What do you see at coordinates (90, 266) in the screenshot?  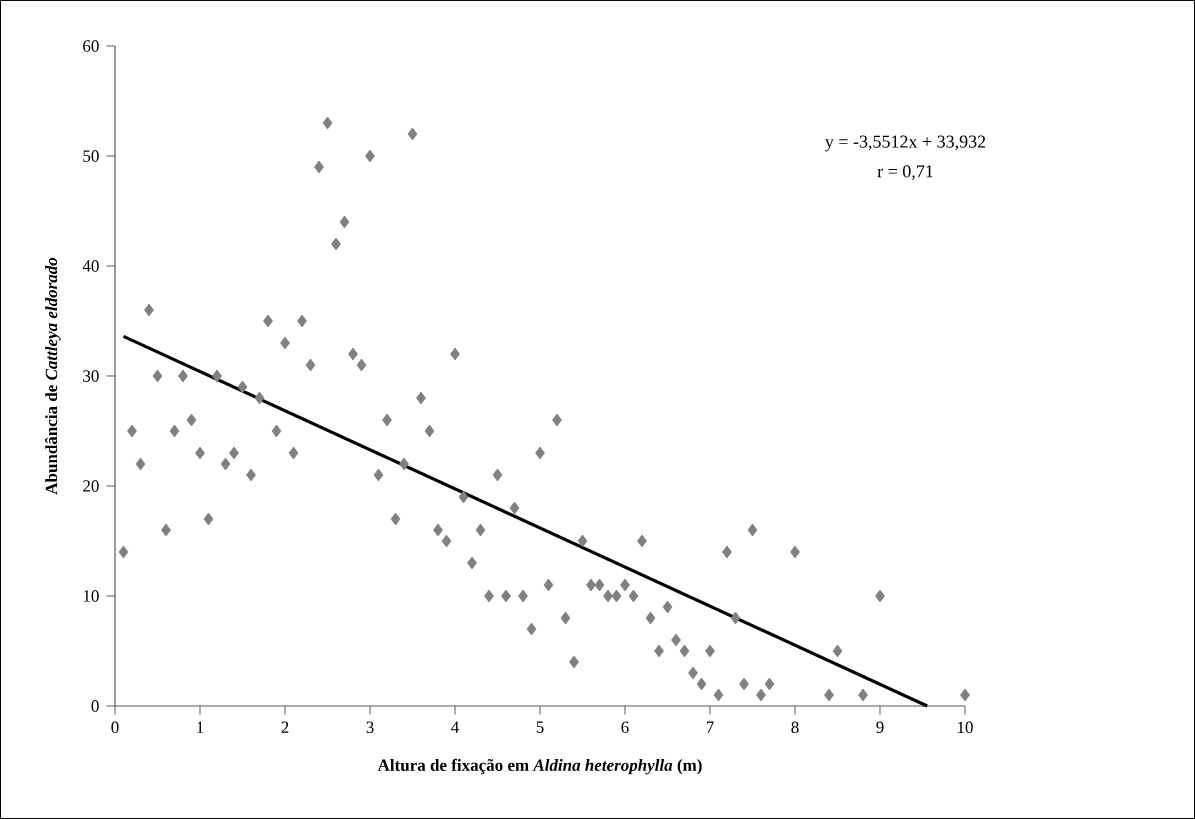 I see `y-tick-label: 40` at bounding box center [90, 266].